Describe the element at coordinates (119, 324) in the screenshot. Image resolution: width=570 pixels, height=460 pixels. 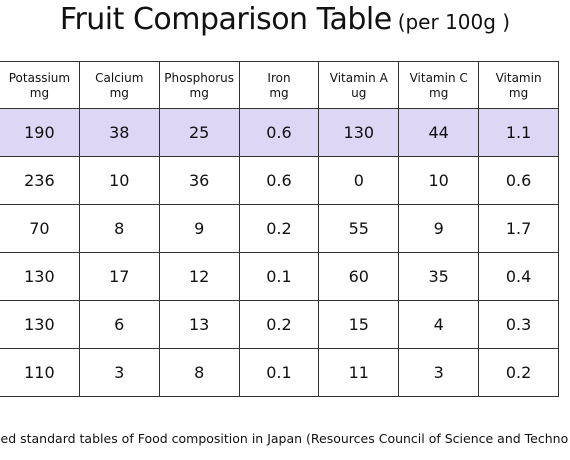
I see `table-cell: 6` at that location.